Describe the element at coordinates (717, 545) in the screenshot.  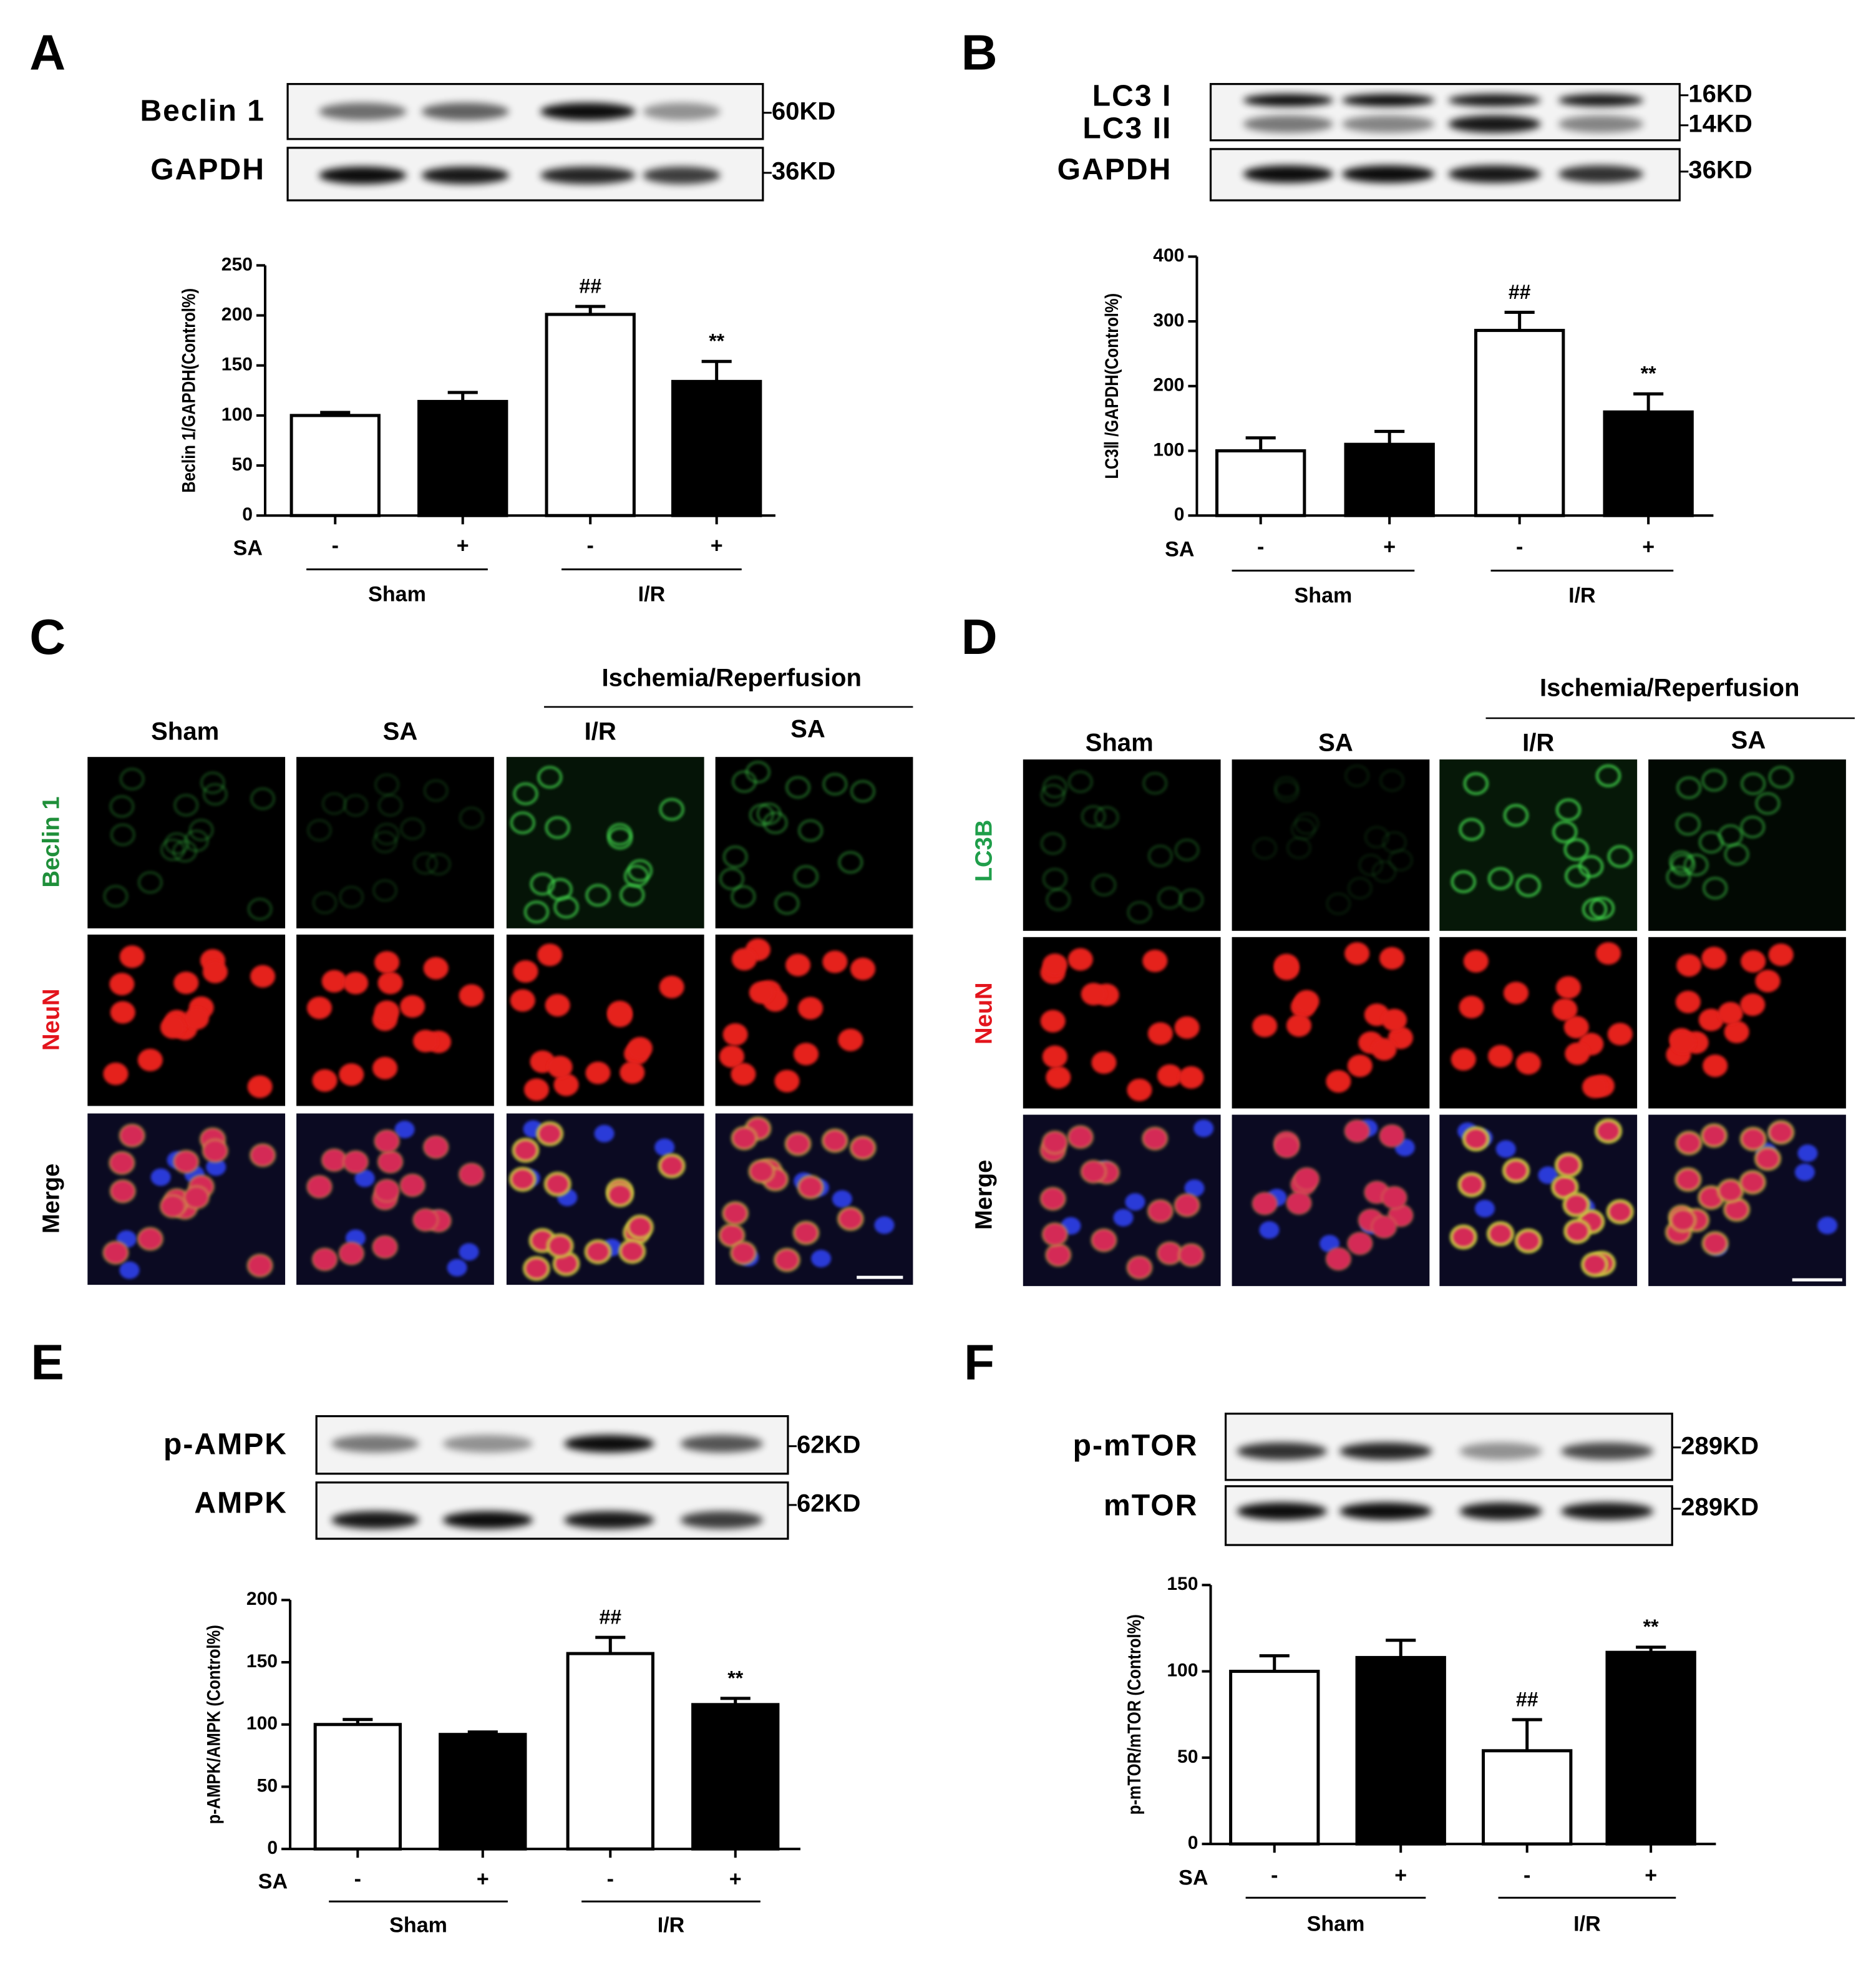
I see `x-tick-label: +` at that location.